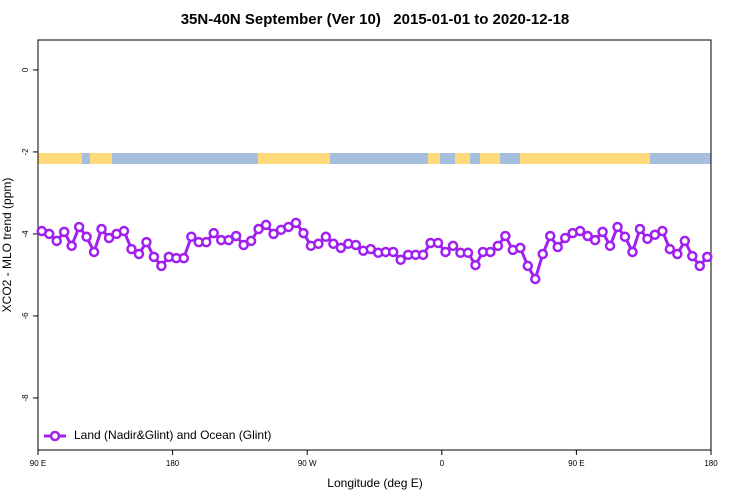  What do you see at coordinates (25, 398) in the screenshot?
I see `y-tick-label: -8` at bounding box center [25, 398].